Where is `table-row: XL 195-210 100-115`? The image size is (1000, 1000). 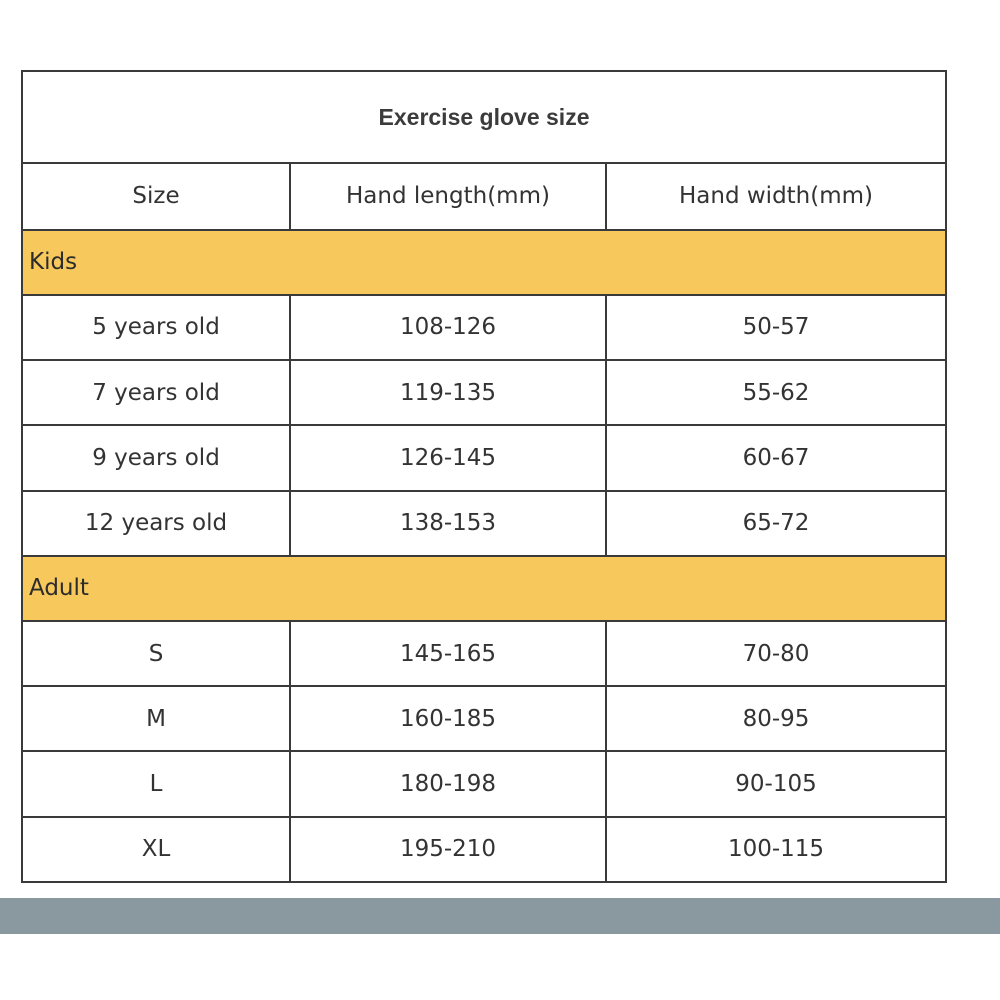
table-row: XL 195-210 100-115 is located at coordinates (484, 849).